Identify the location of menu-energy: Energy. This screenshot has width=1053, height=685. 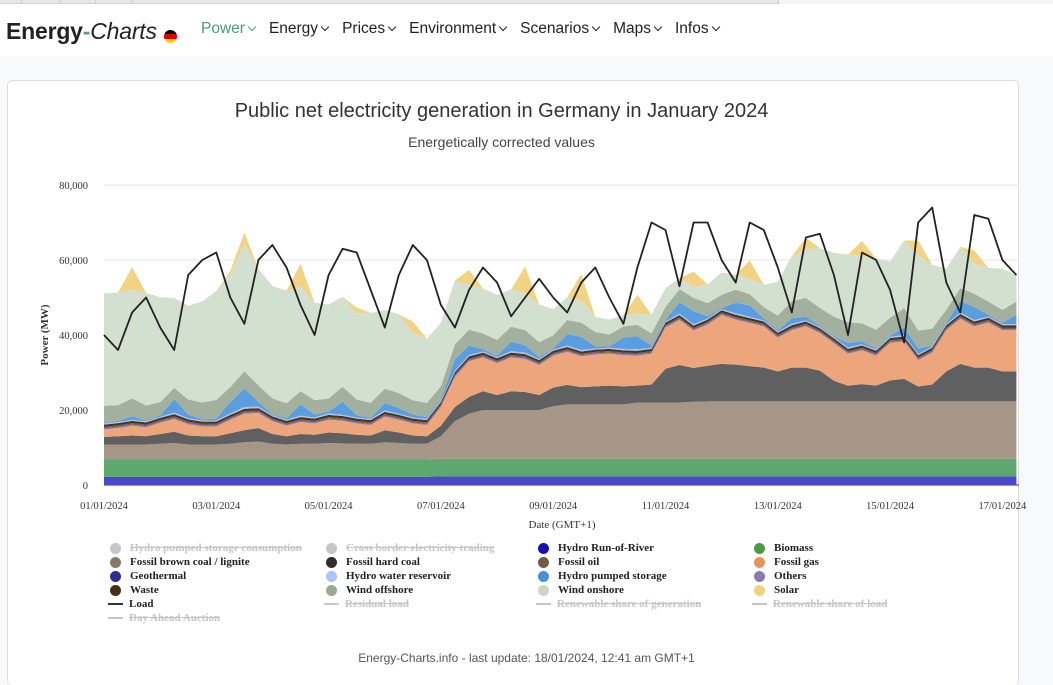
(299, 29).